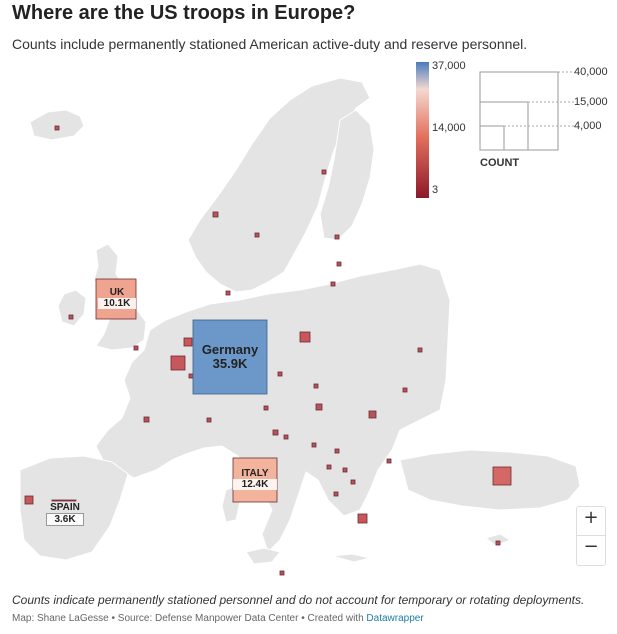 The height and width of the screenshot is (634, 617). What do you see at coordinates (449, 128) in the screenshot?
I see `color-tick-mid: 14,000` at bounding box center [449, 128].